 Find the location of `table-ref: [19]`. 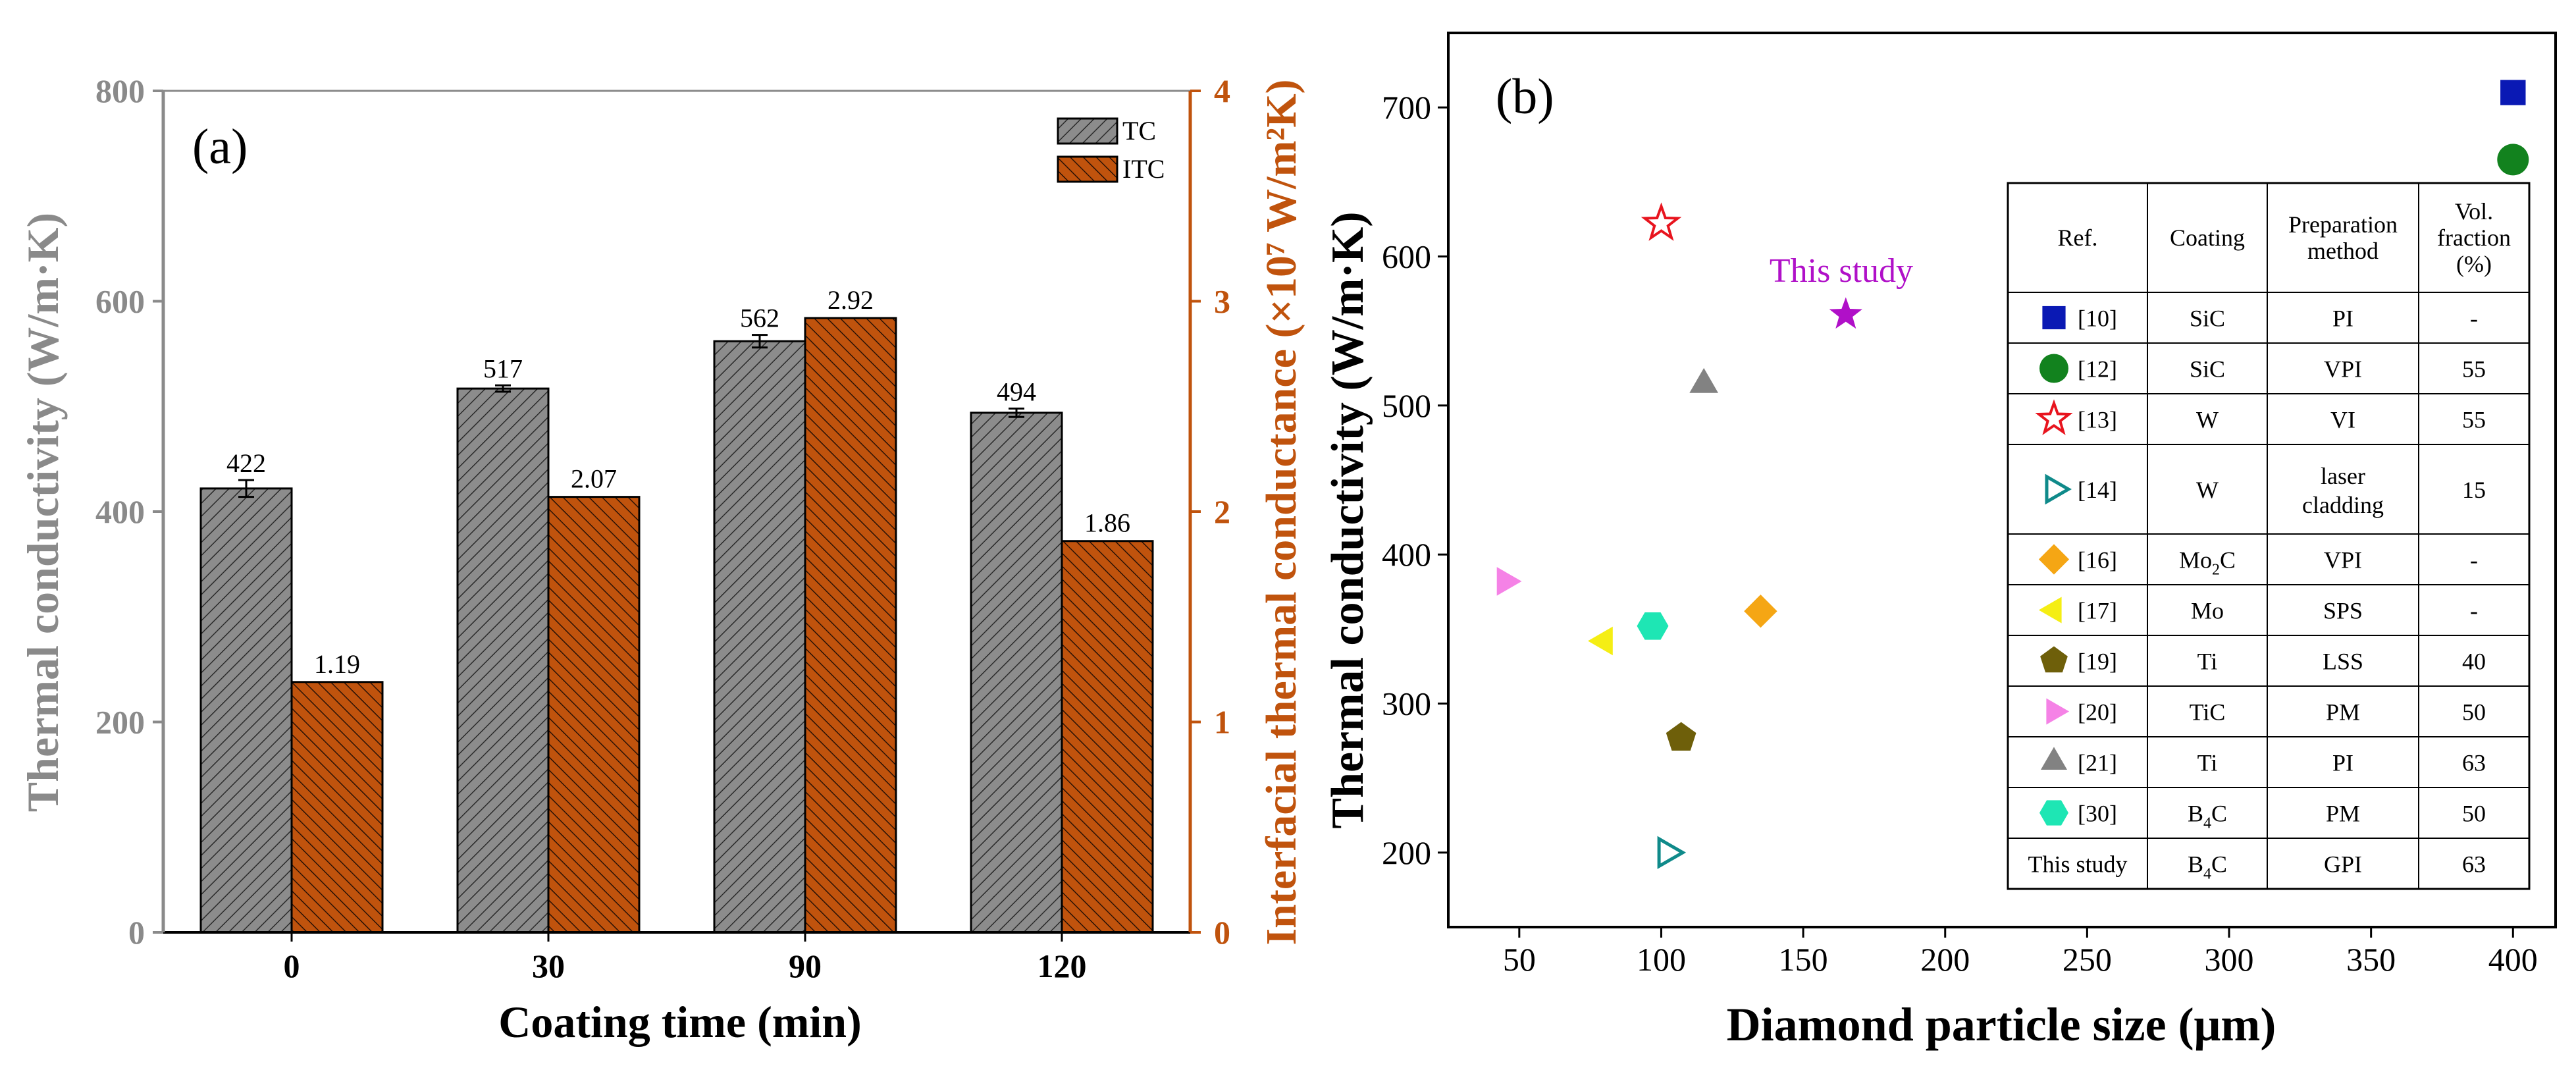

table-ref: [19] is located at coordinates (2097, 662).